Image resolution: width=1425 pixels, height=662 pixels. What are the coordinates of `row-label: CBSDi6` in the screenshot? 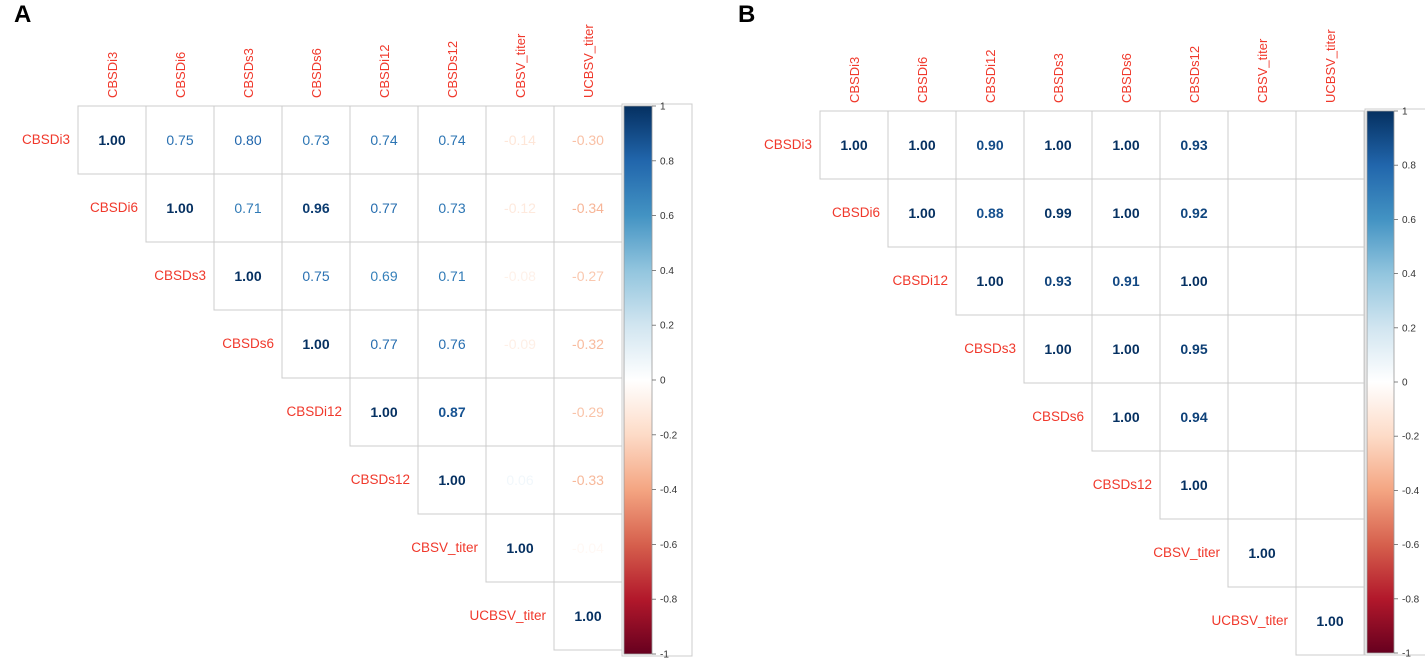 It's located at (856, 212).